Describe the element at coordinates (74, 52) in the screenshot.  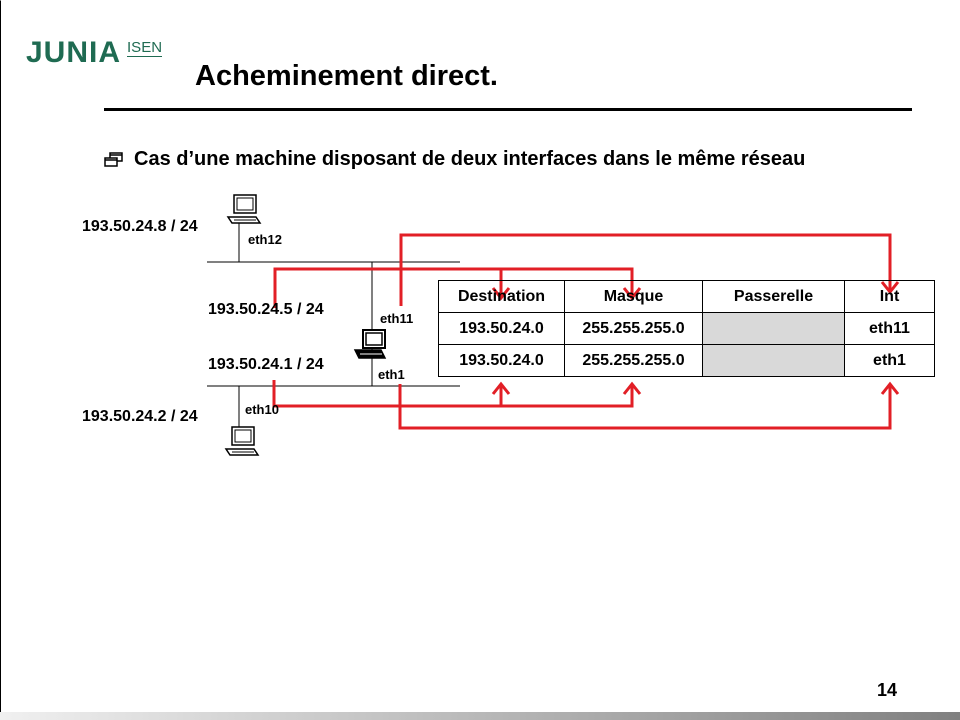
I see `logo-brand: JUNIA` at that location.